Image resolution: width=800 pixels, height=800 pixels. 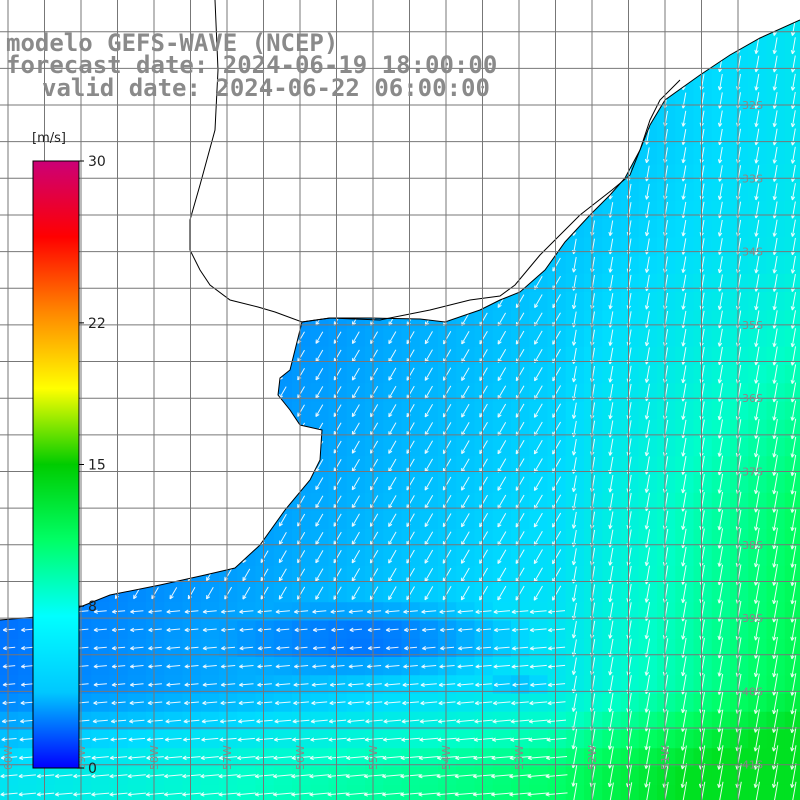 What do you see at coordinates (752, 472) in the screenshot?
I see `lat-label: 37S` at bounding box center [752, 472].